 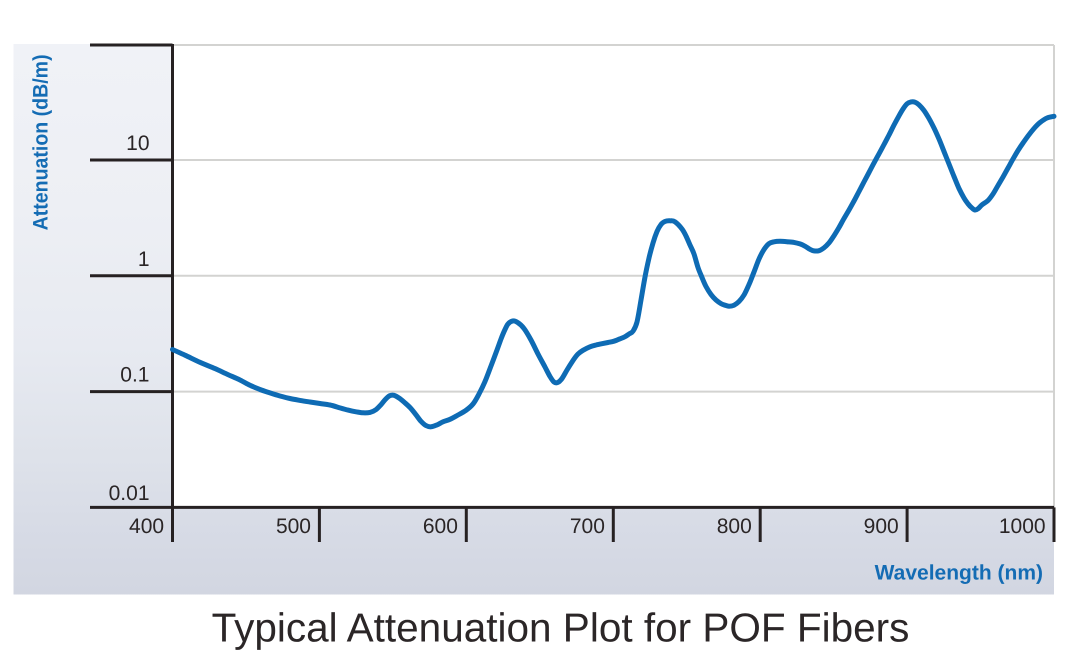 I want to click on svg-text: 500, so click(x=293, y=526).